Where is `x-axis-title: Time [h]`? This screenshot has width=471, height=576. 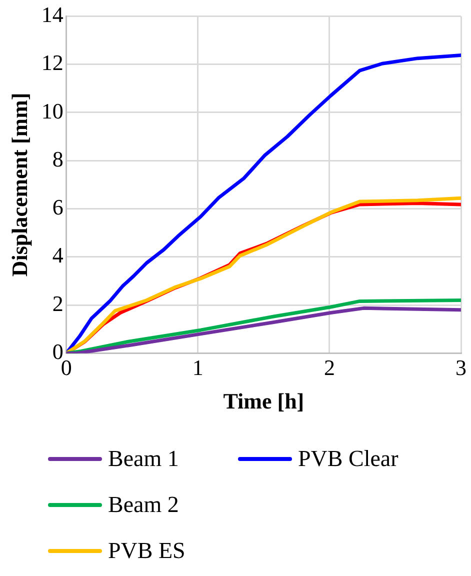
x-axis-title: Time [h] is located at coordinates (263, 401).